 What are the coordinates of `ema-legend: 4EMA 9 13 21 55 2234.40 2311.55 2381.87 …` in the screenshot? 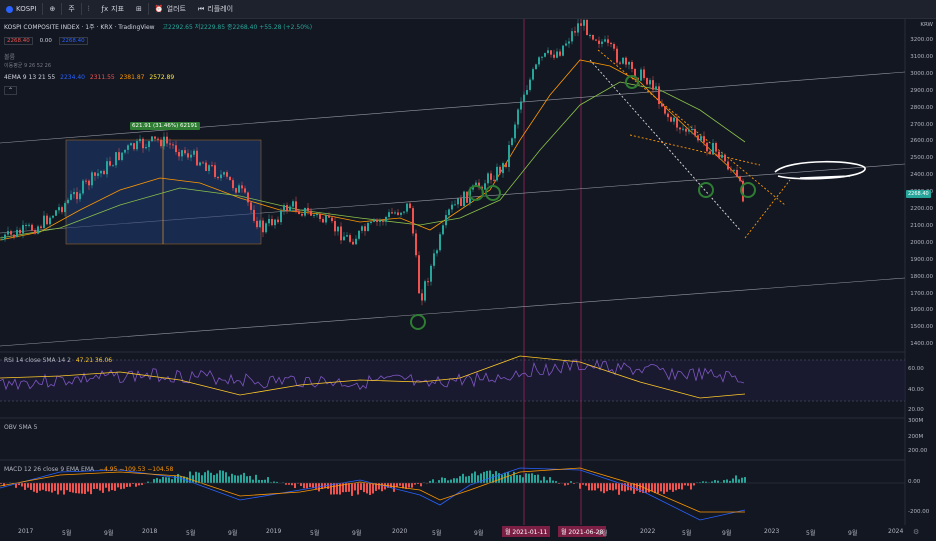 It's located at (89, 77).